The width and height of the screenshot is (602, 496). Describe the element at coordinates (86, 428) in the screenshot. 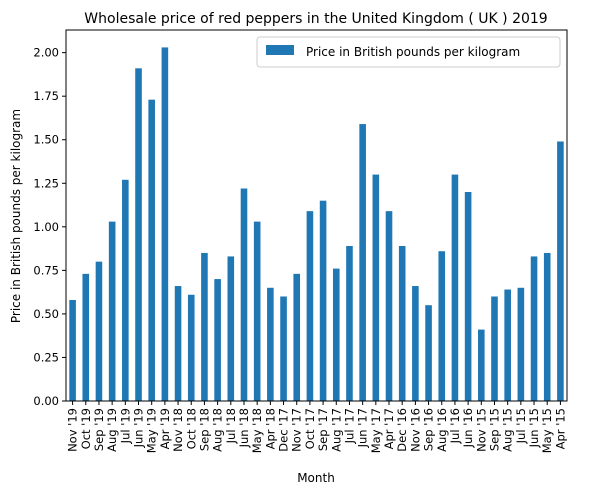

I see `x-tick-label: Oct '19` at that location.